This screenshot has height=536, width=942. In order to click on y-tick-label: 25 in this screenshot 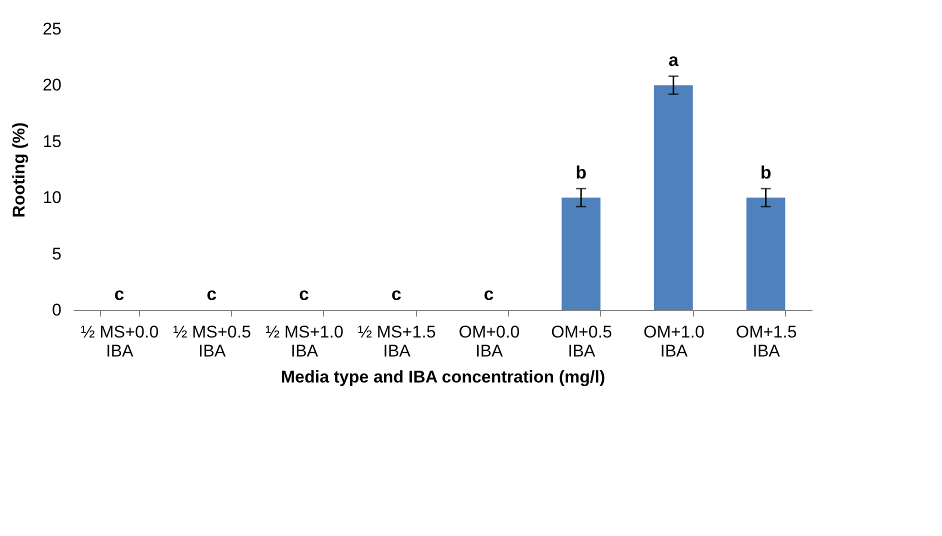, I will do `click(52, 29)`.